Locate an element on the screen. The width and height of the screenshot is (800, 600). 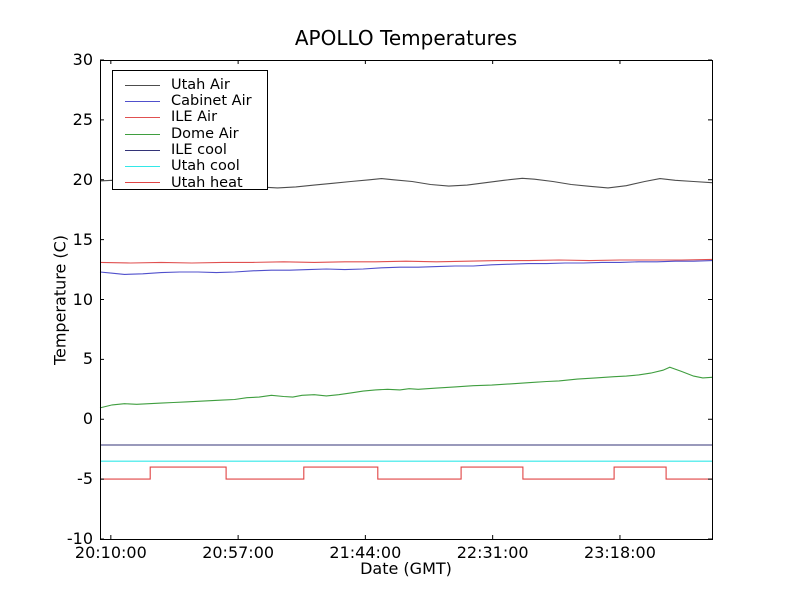
series-line-utah-heat is located at coordinates (406, 473).